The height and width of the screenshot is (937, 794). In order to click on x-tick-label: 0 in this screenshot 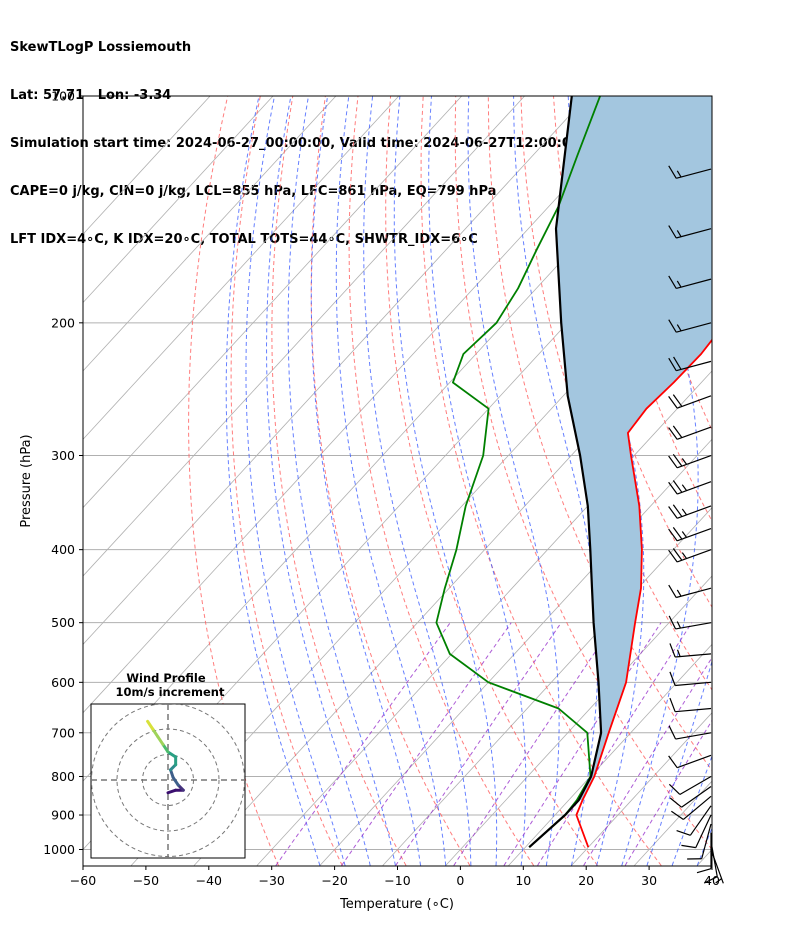, I will do `click(460, 880)`.